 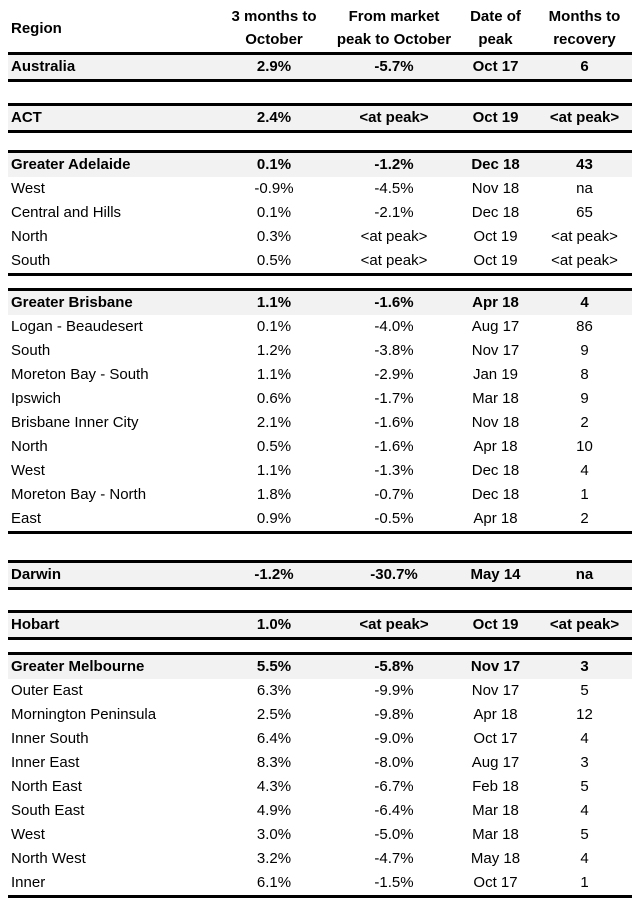 What do you see at coordinates (274, 66) in the screenshot?
I see `value-cell: 2.9%` at bounding box center [274, 66].